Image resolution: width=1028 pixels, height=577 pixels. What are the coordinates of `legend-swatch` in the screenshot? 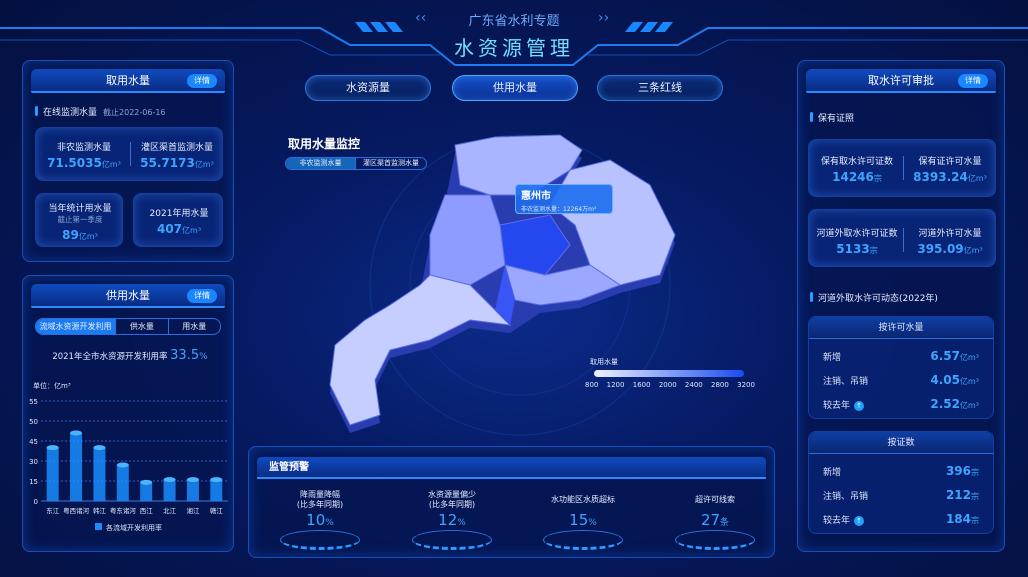 It's located at (98, 526).